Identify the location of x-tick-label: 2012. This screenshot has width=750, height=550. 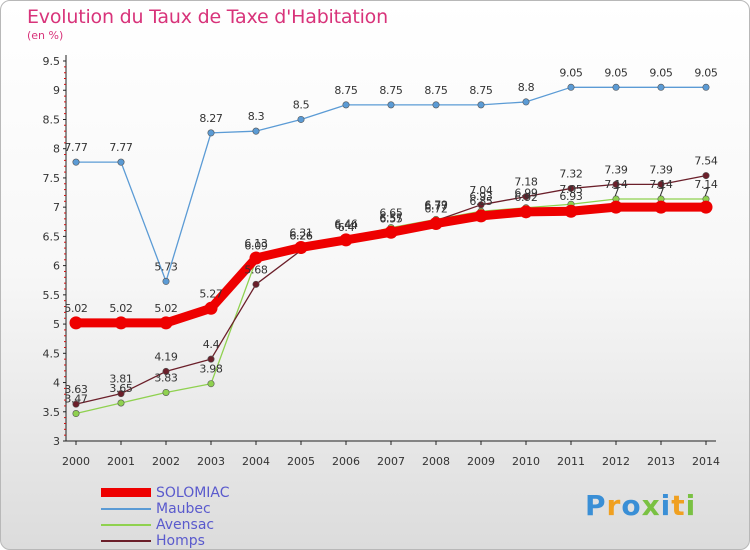
(616, 461).